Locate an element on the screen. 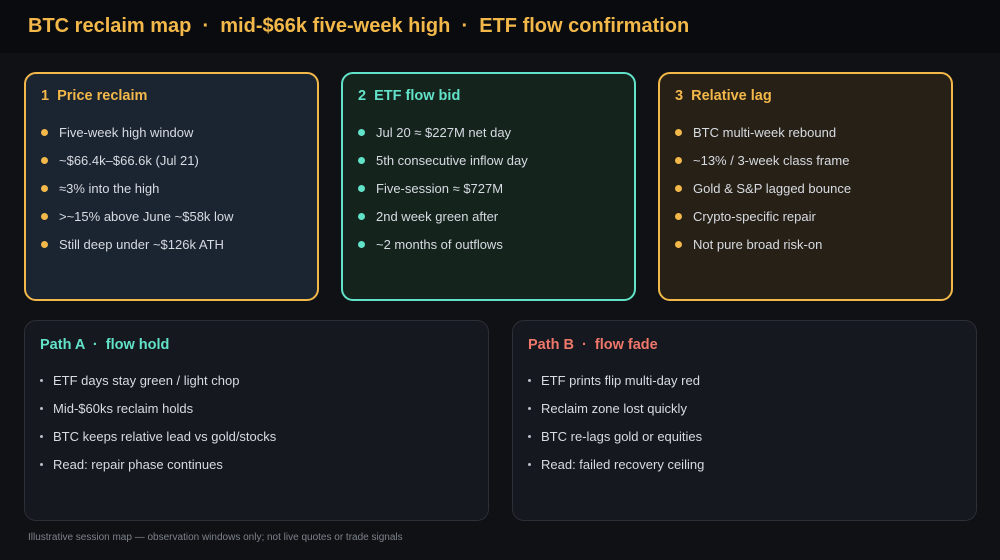  list-item-text: BTC keeps relative lead vs gold/stocks is located at coordinates (165, 436).